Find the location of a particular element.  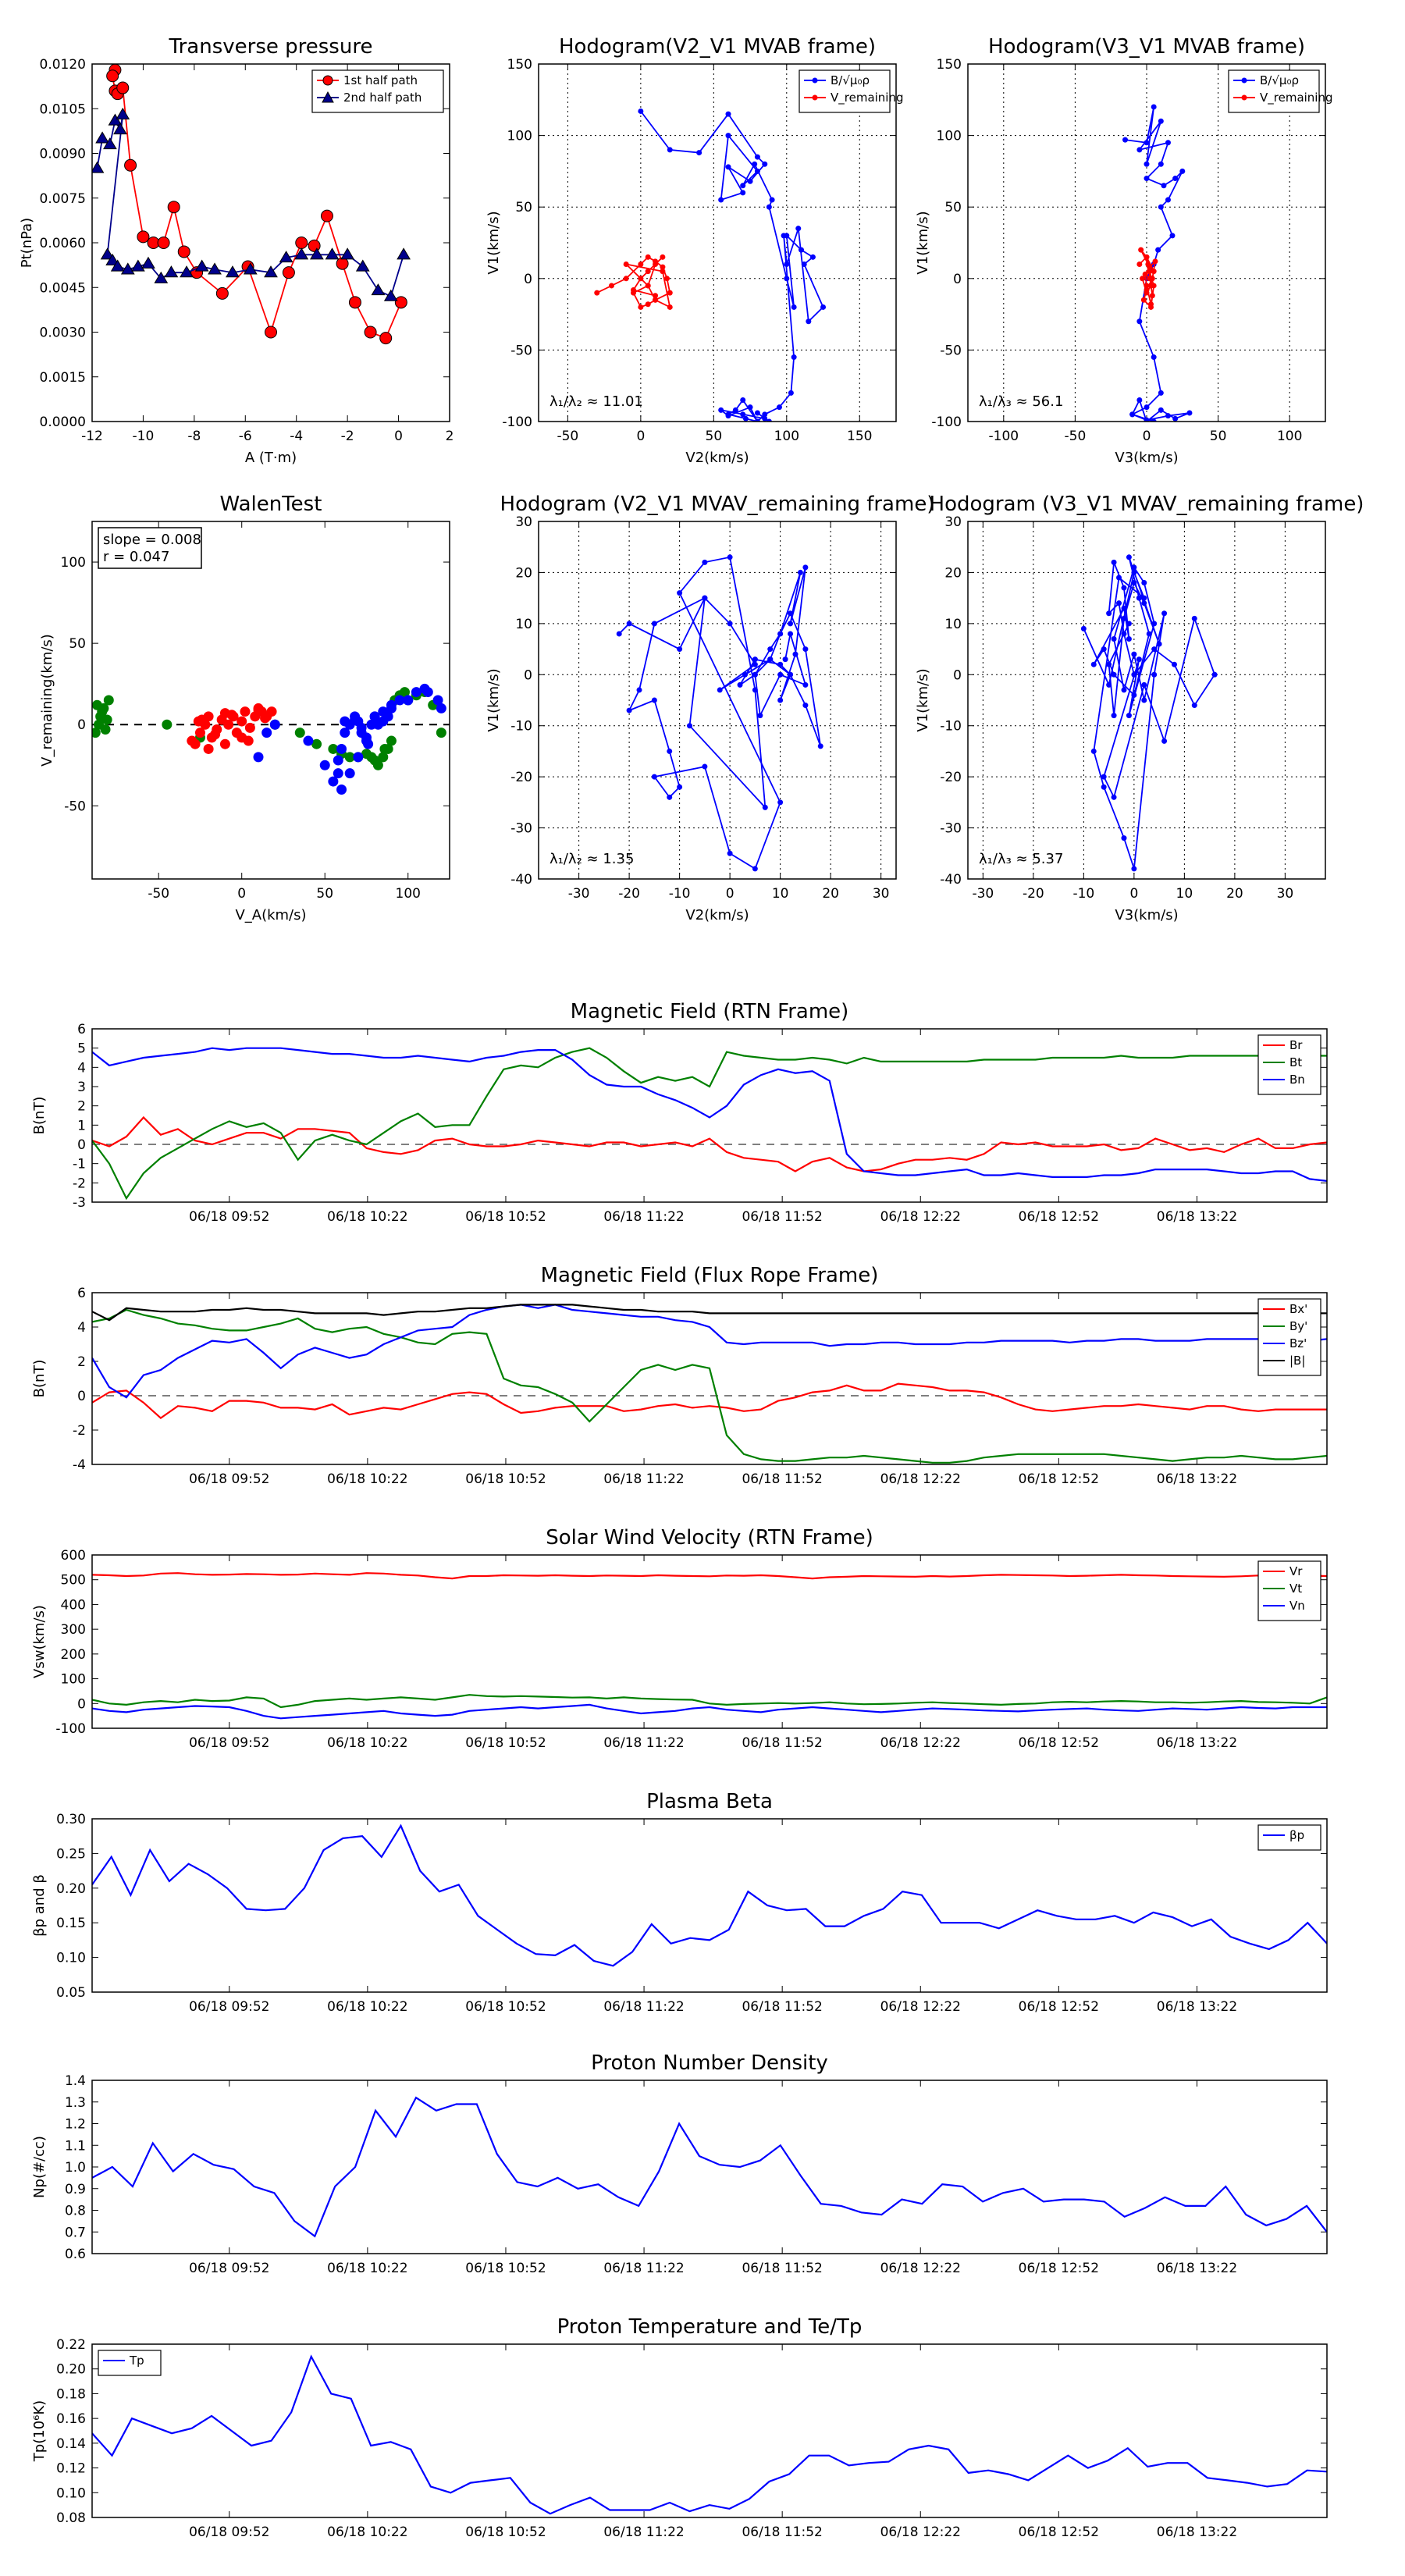

y-tick-label: 20 is located at coordinates (523, 573).